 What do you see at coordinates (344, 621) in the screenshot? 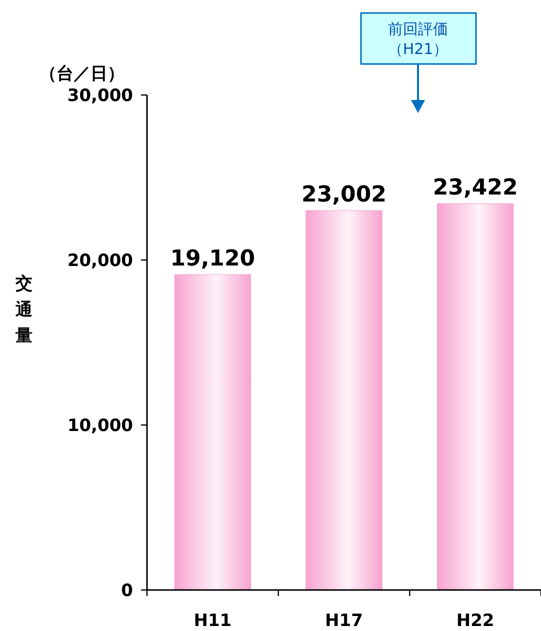
I see `x-tick-label: H17` at bounding box center [344, 621].